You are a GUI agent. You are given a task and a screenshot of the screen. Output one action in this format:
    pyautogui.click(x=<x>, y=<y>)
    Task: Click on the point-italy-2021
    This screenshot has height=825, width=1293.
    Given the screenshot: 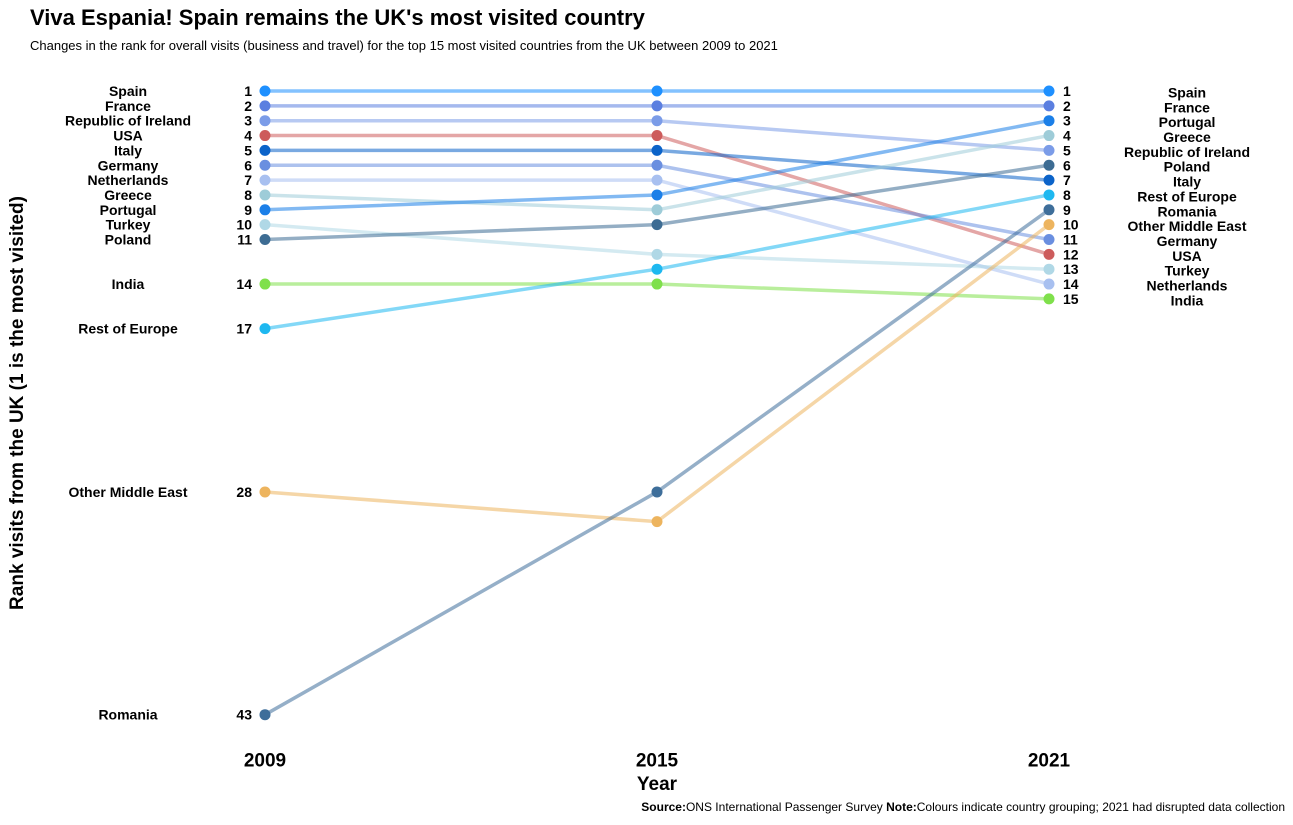 What is the action you would take?
    pyautogui.click(x=1049, y=180)
    